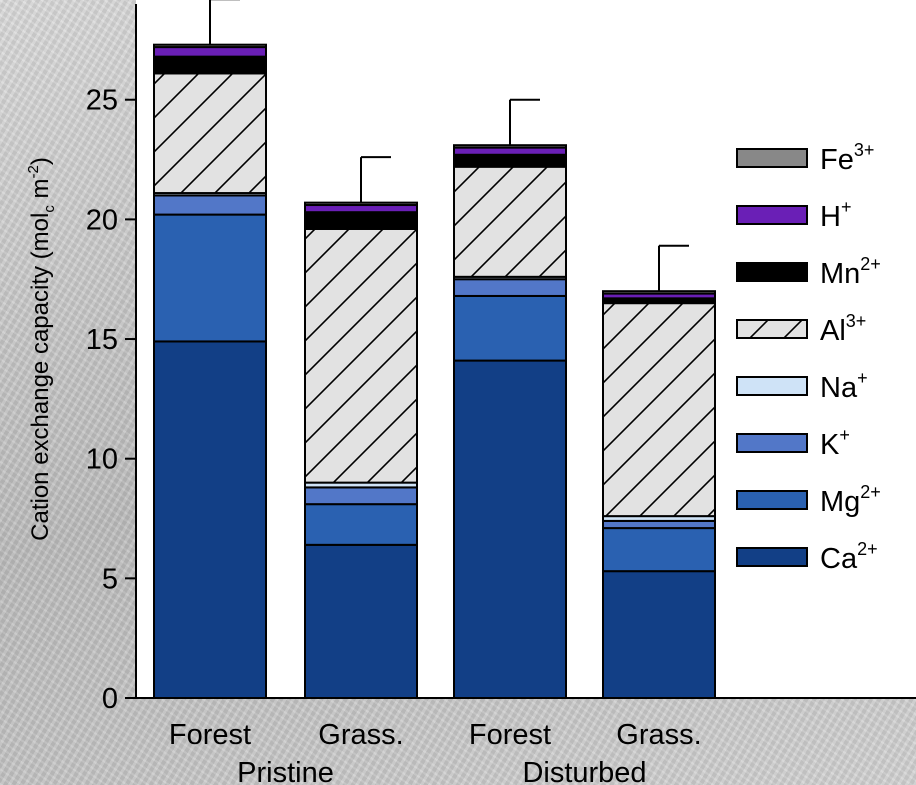 The width and height of the screenshot is (916, 785). What do you see at coordinates (839, 559) in the screenshot?
I see `legend-ion-name: Ca` at bounding box center [839, 559].